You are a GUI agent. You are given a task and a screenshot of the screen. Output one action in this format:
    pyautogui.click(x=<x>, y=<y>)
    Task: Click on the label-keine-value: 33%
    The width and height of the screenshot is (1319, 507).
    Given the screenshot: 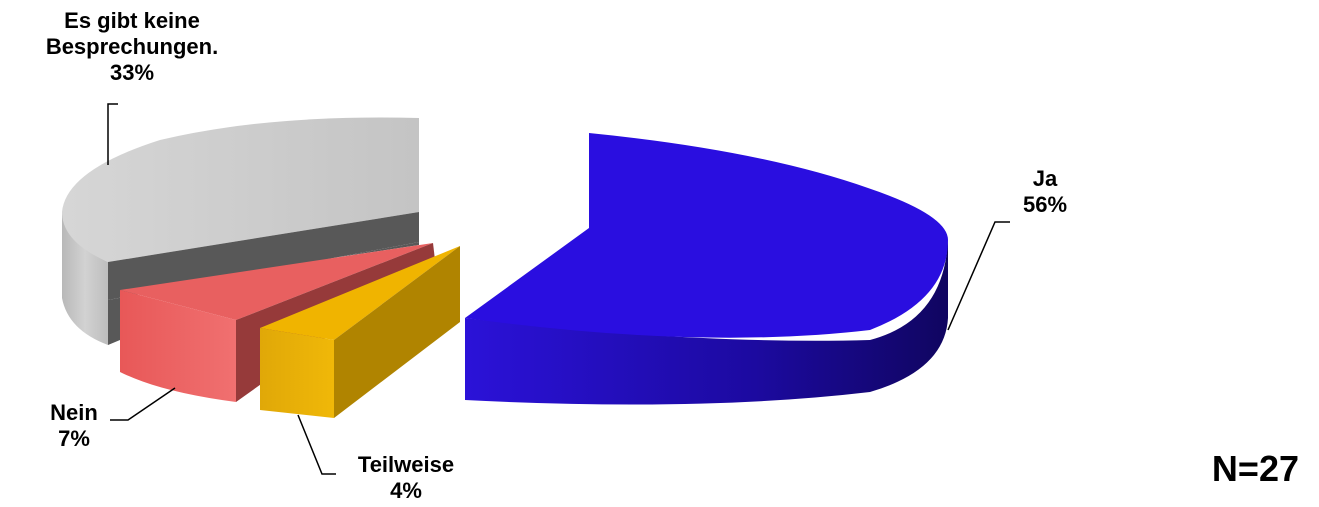 What is the action you would take?
    pyautogui.click(x=132, y=72)
    